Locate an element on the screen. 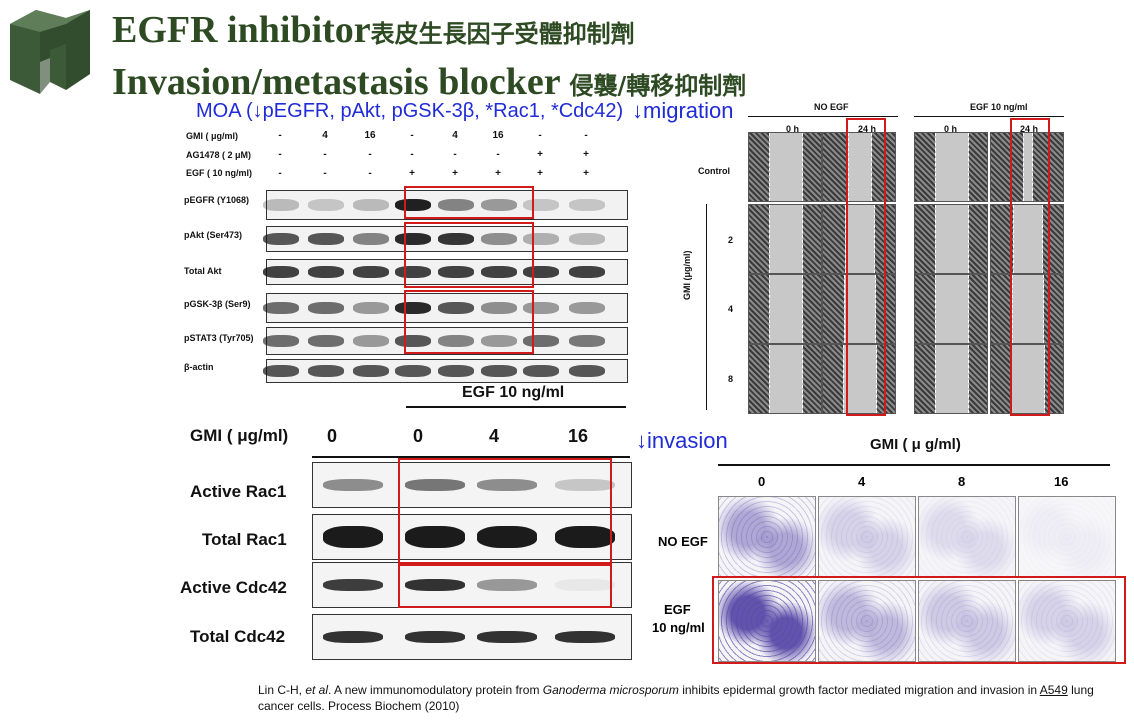 Image resolution: width=1134 pixels, height=722 pixels. treatment-value: 4 is located at coordinates (455, 135).